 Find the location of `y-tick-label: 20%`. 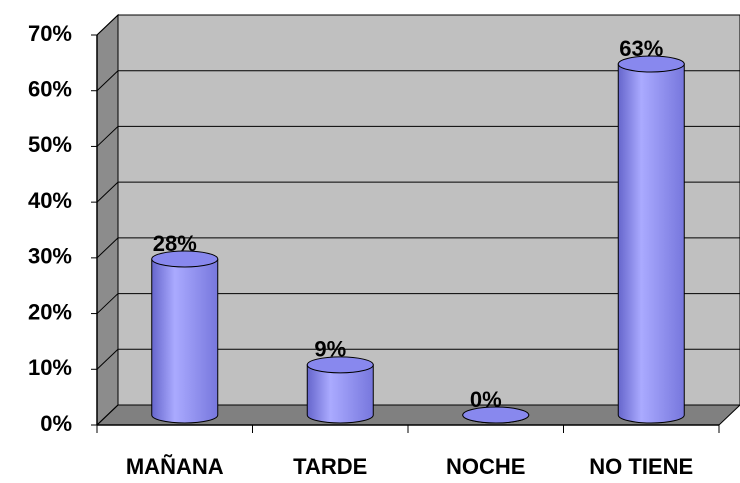

y-tick-label: 20% is located at coordinates (50, 311).